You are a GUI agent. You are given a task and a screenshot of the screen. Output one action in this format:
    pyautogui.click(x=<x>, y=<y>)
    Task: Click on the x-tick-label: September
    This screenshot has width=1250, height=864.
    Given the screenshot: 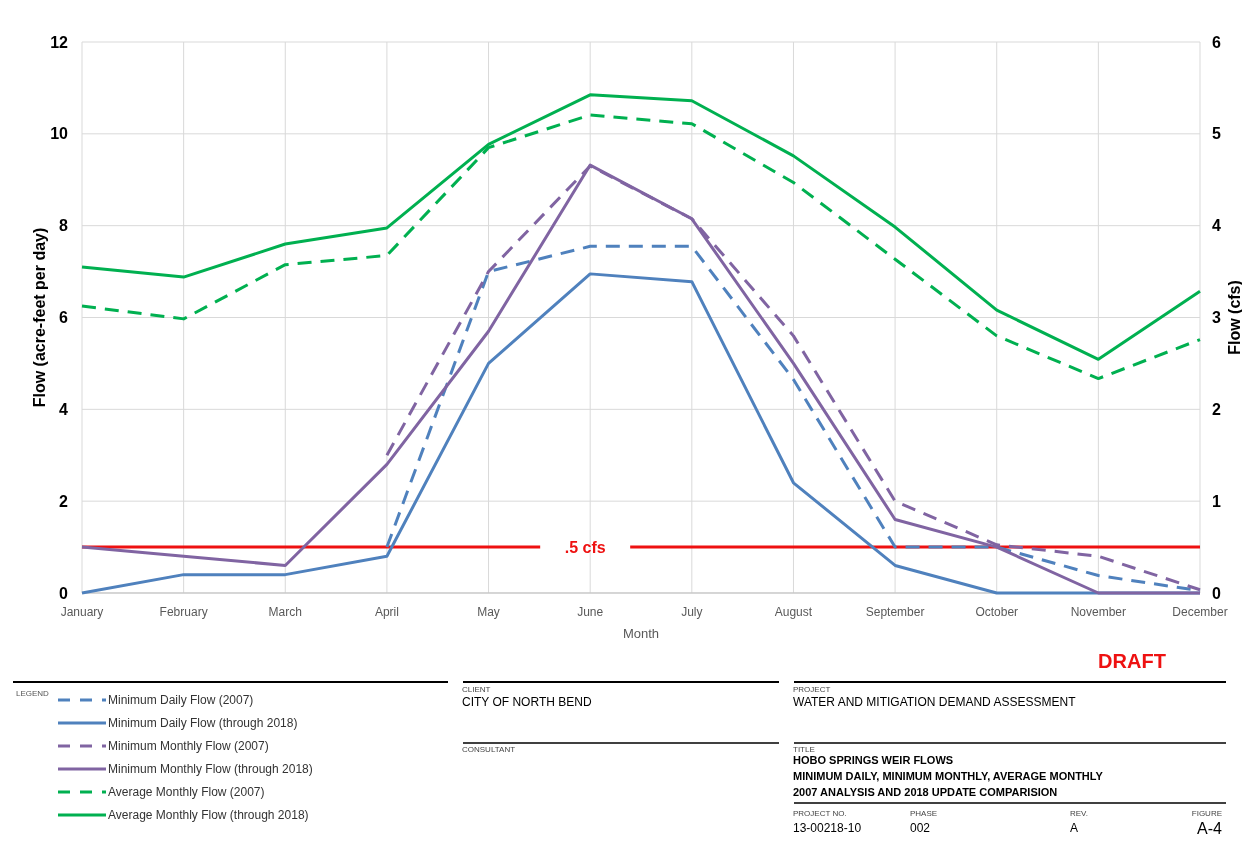 What is the action you would take?
    pyautogui.click(x=895, y=612)
    